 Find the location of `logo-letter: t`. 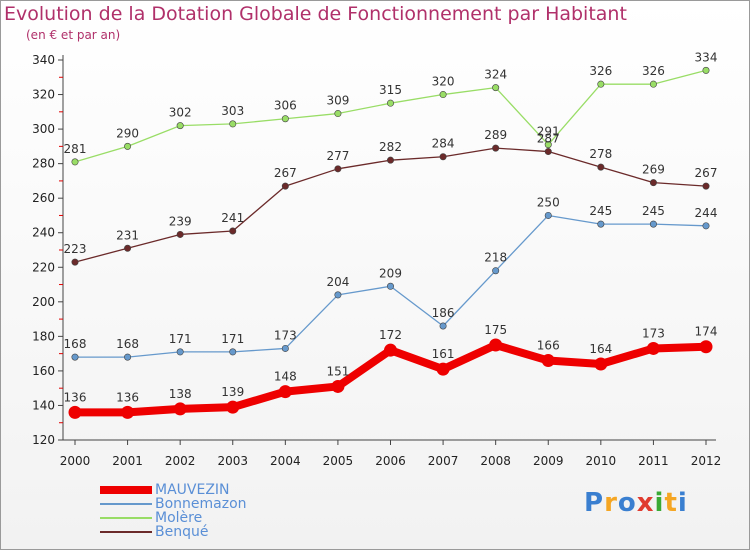

logo-letter: t is located at coordinates (671, 503).